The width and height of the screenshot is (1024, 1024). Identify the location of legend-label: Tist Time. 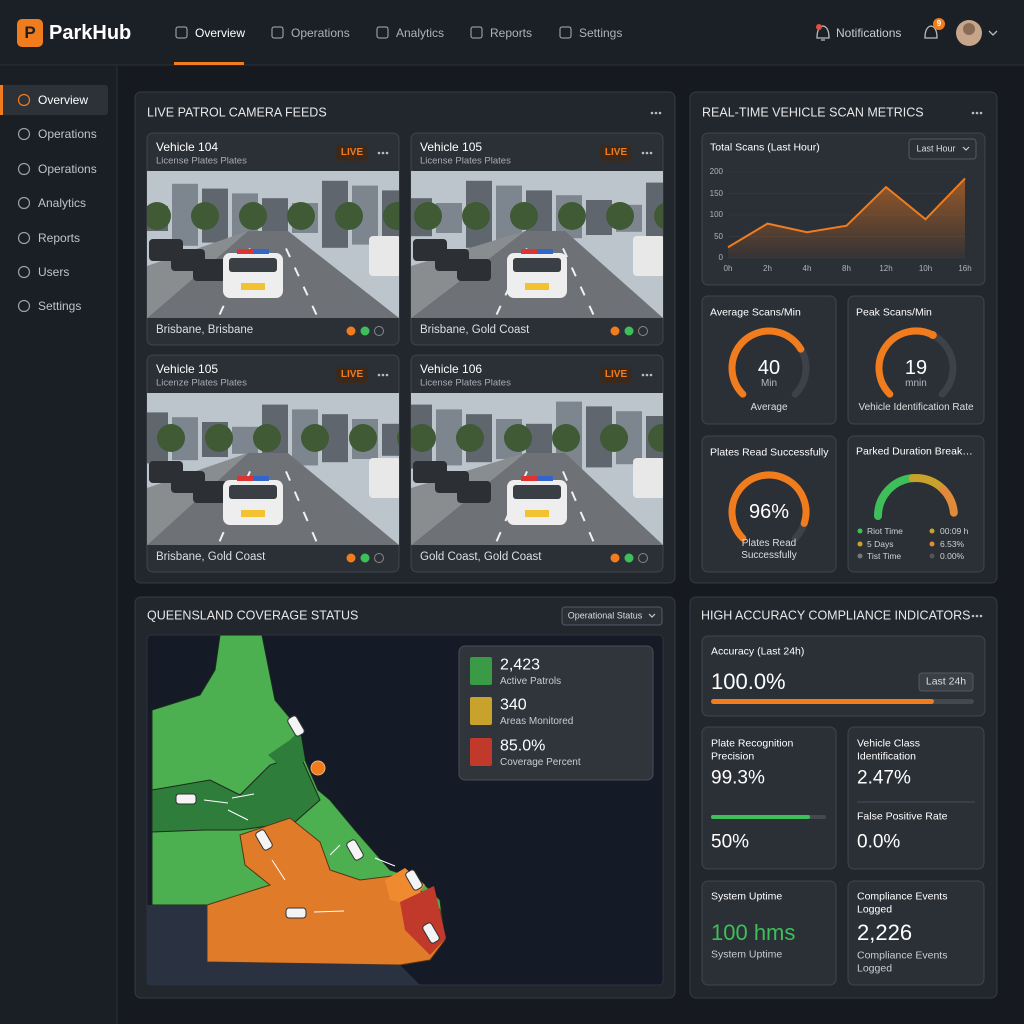
(884, 555).